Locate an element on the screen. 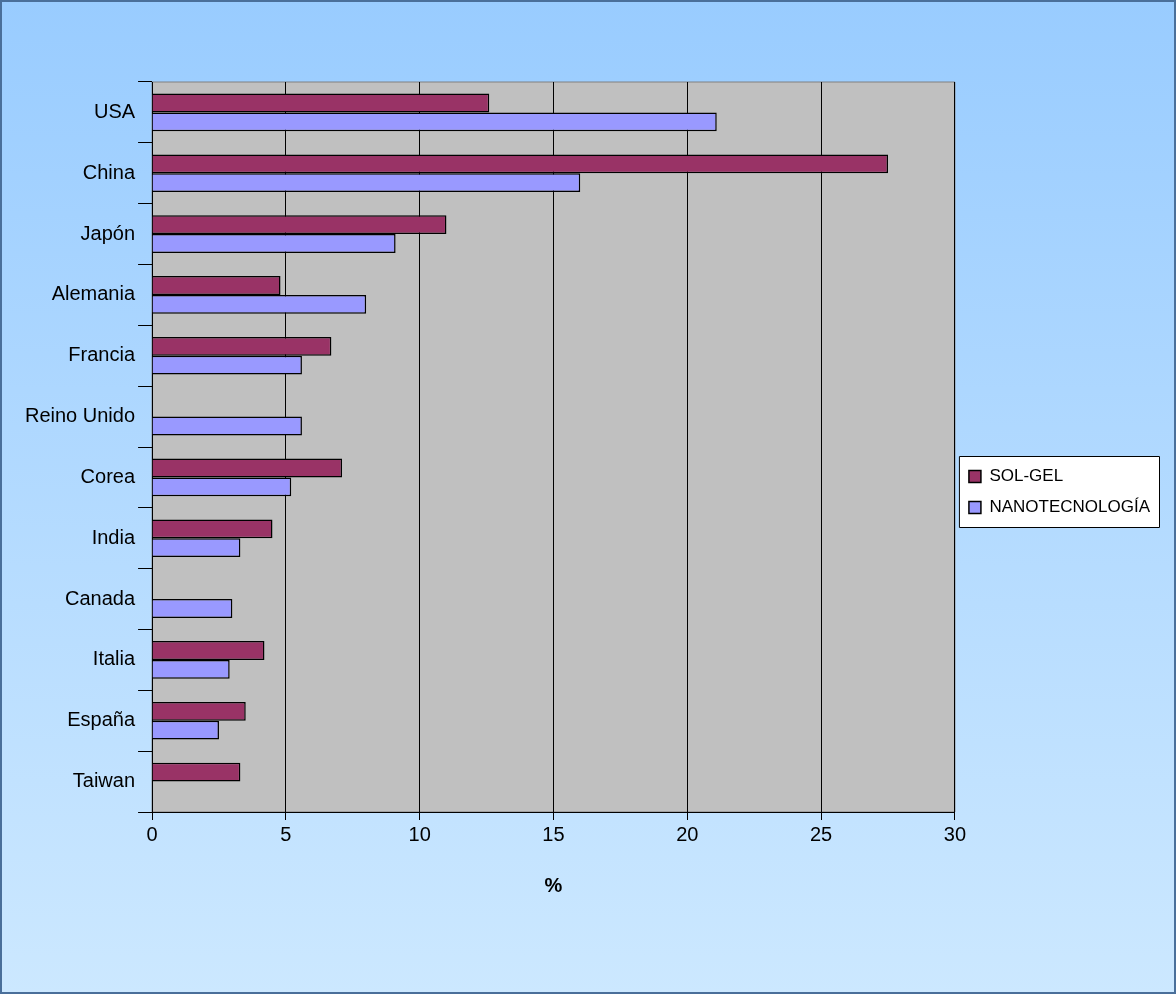 The image size is (1176, 994). x-tick-label: 0 is located at coordinates (152, 833).